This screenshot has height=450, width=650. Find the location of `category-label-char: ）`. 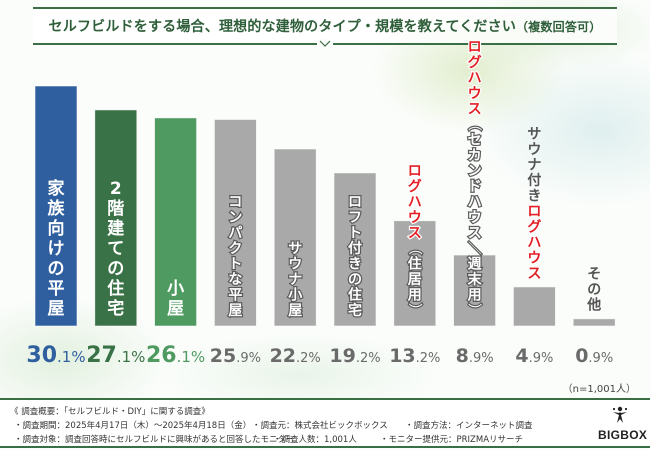

category-label-char: ） is located at coordinates (474, 310).